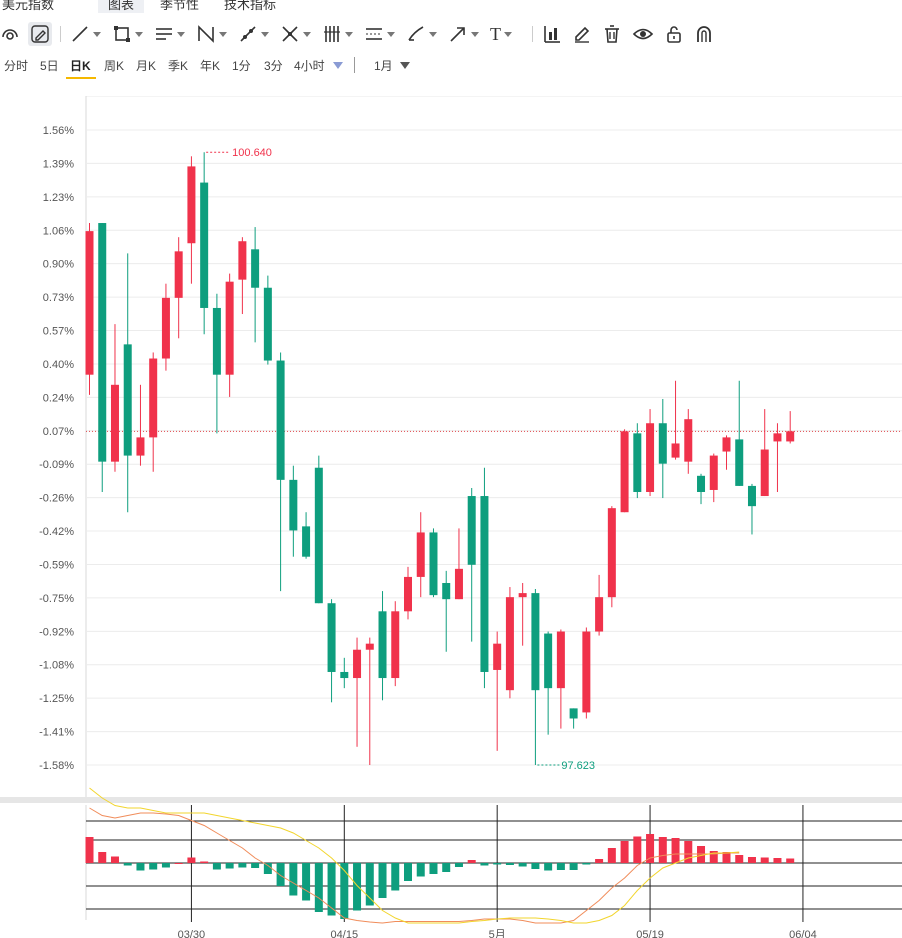  What do you see at coordinates (463, 34) in the screenshot?
I see `arrow-tool-icon` at bounding box center [463, 34].